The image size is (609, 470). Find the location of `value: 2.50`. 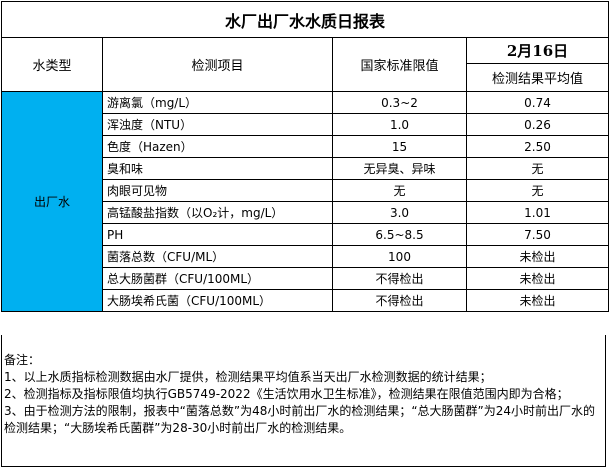

value: 2.50 is located at coordinates (537, 146).